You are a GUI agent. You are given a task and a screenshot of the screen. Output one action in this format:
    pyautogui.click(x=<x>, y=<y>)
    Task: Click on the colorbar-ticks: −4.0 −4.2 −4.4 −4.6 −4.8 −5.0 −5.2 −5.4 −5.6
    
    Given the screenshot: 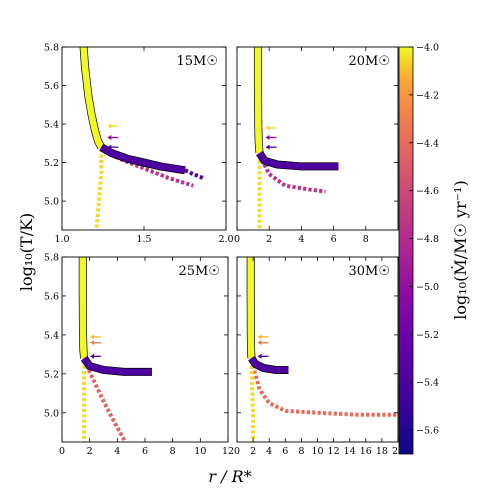 What is the action you would take?
    pyautogui.click(x=424, y=240)
    